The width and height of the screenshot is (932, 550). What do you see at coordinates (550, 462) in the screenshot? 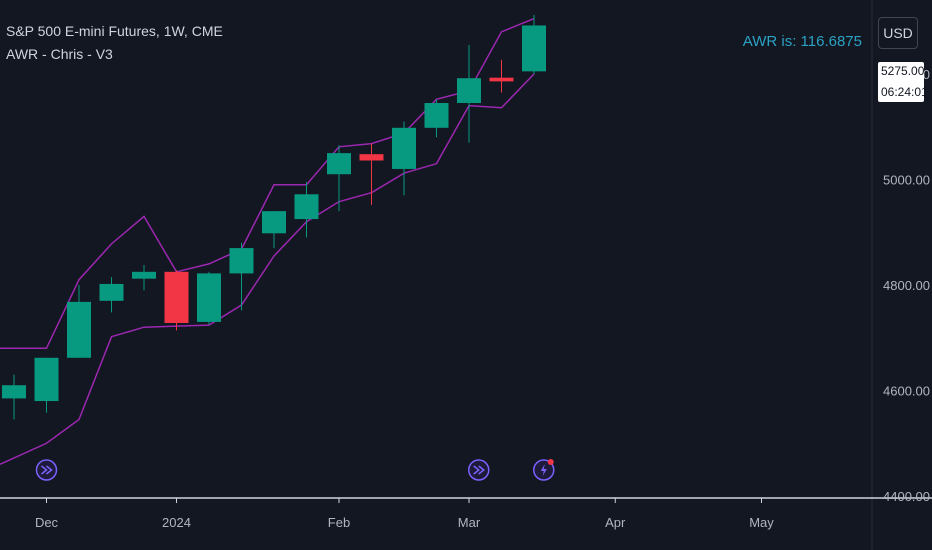
I see `notification-dot` at bounding box center [550, 462].